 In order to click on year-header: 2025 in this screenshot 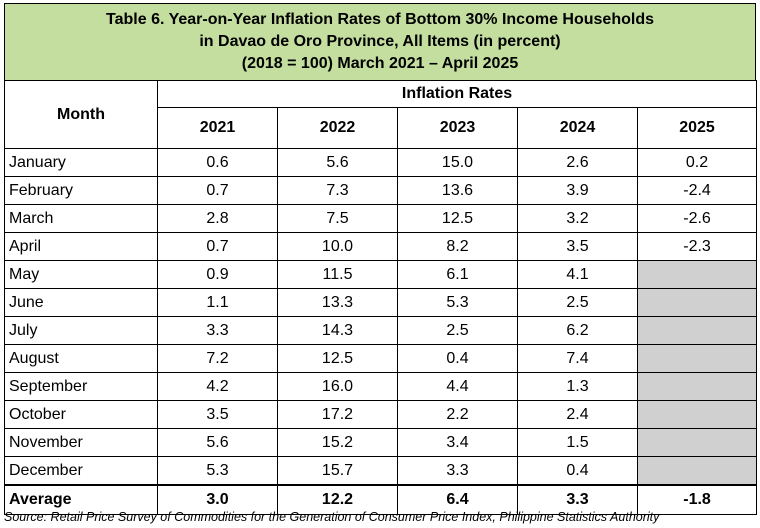, I will do `click(697, 128)`.